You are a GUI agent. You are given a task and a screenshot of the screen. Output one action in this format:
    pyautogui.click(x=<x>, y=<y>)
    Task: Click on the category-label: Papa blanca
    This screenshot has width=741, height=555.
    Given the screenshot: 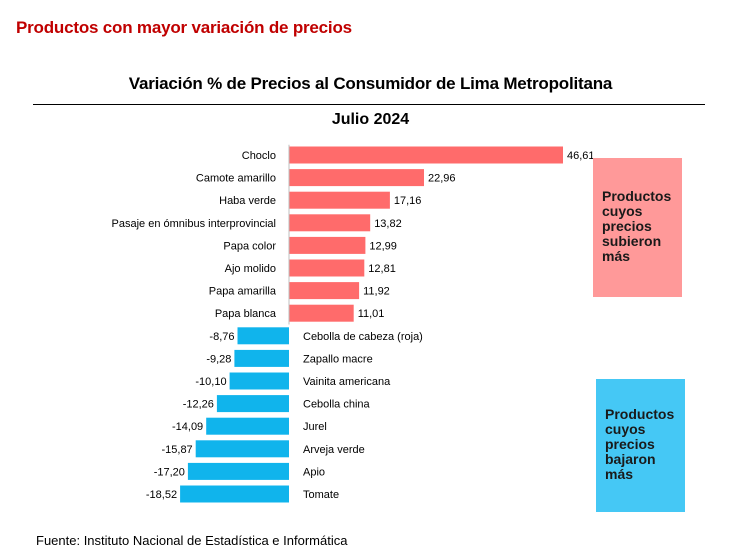 What is the action you would take?
    pyautogui.click(x=246, y=314)
    